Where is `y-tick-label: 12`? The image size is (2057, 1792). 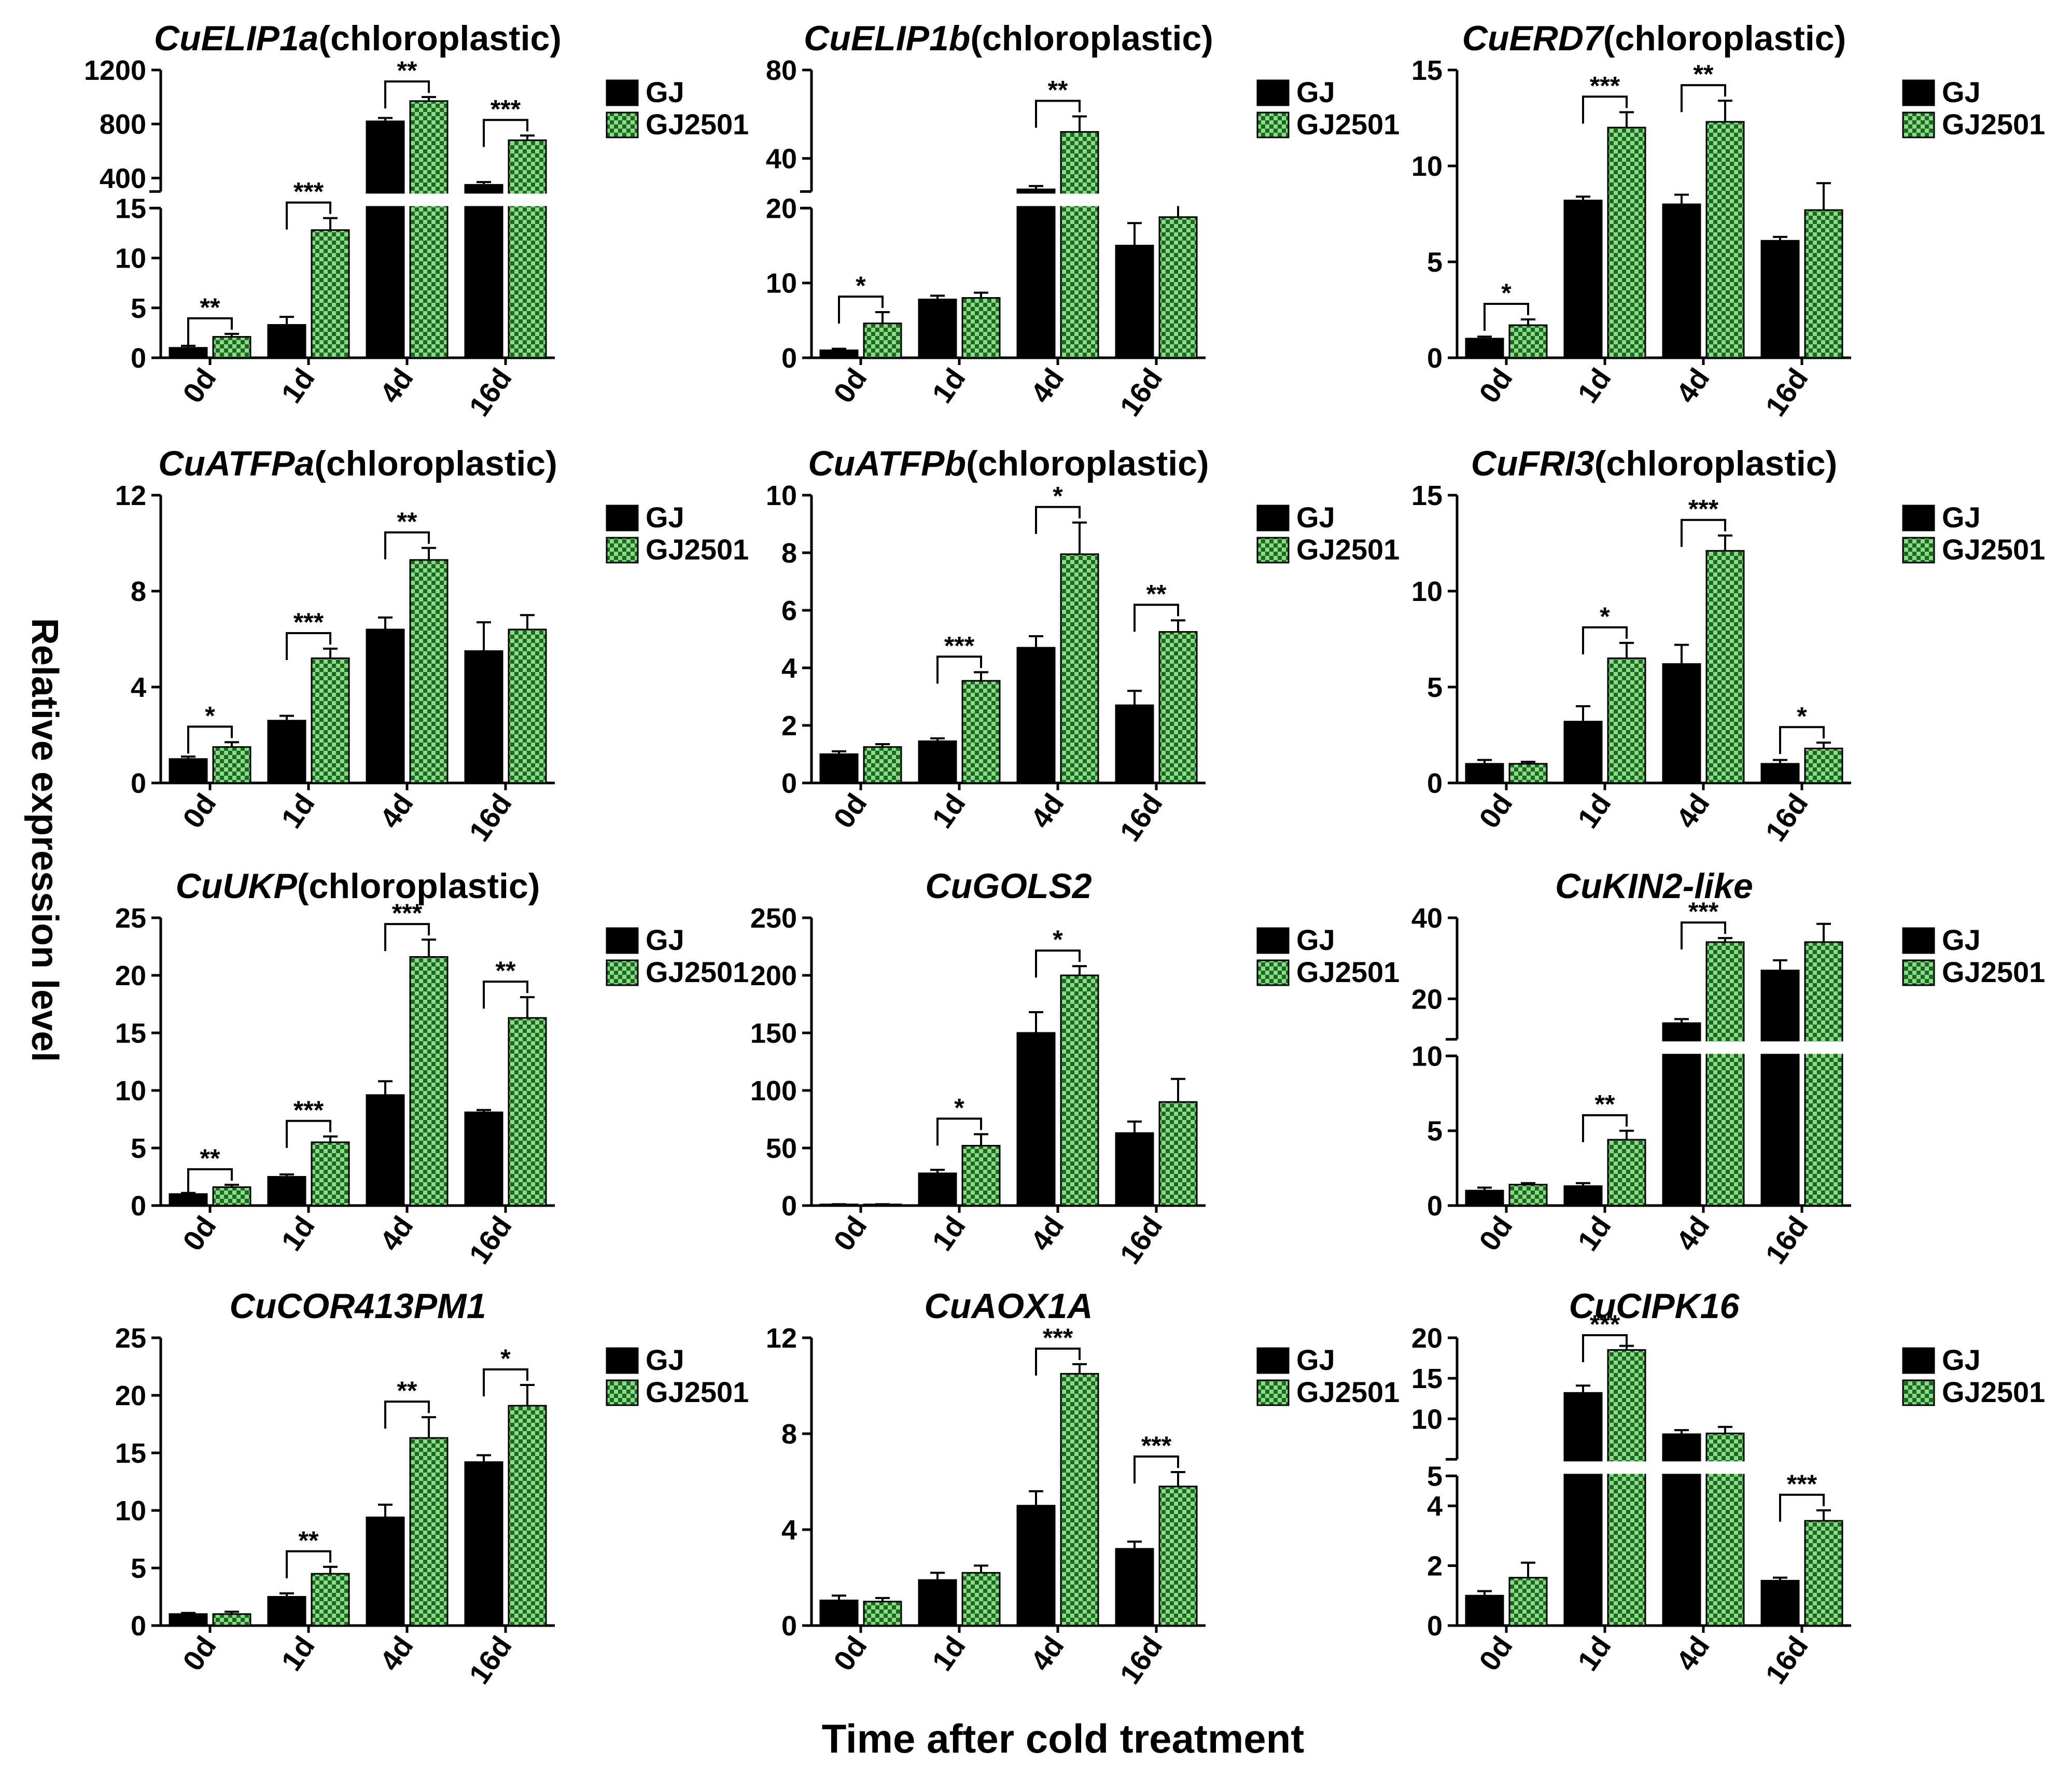 y-tick-label: 12 is located at coordinates (781, 1338).